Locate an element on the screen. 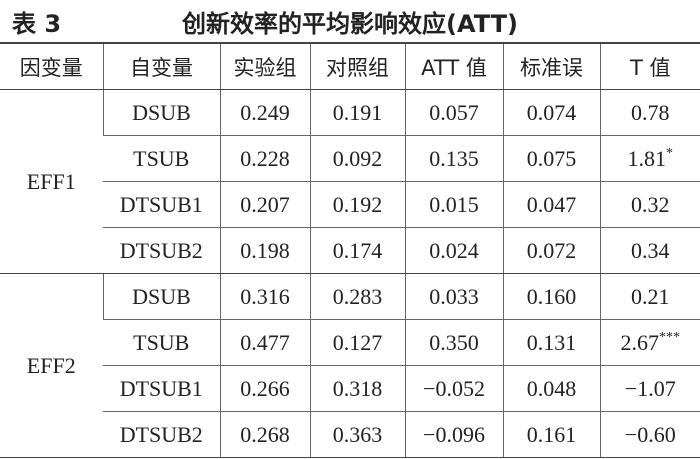  value-cell: −0.60 is located at coordinates (649, 434).